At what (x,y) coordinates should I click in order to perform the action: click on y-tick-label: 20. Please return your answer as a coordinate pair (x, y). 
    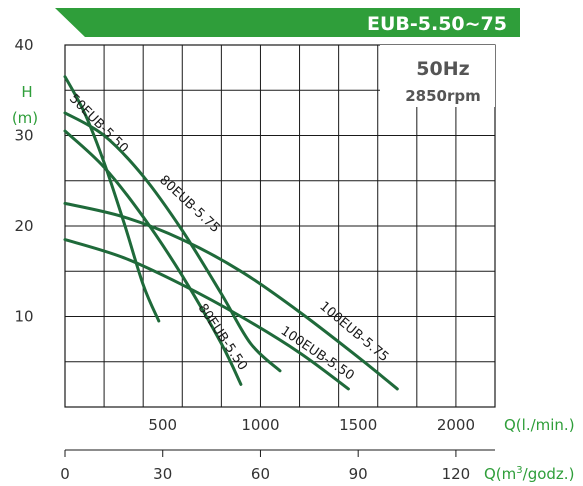
    Looking at the image, I should click on (23, 226).